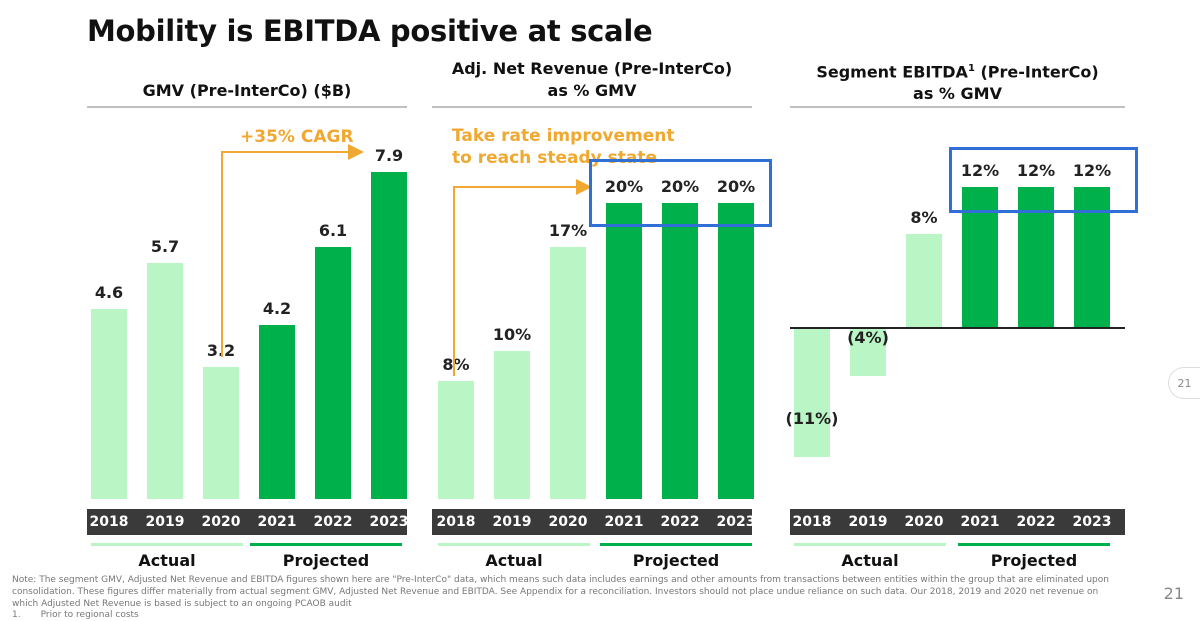 The height and width of the screenshot is (621, 1200). I want to click on ebitda-title-footnote-mark: 1, so click(971, 68).